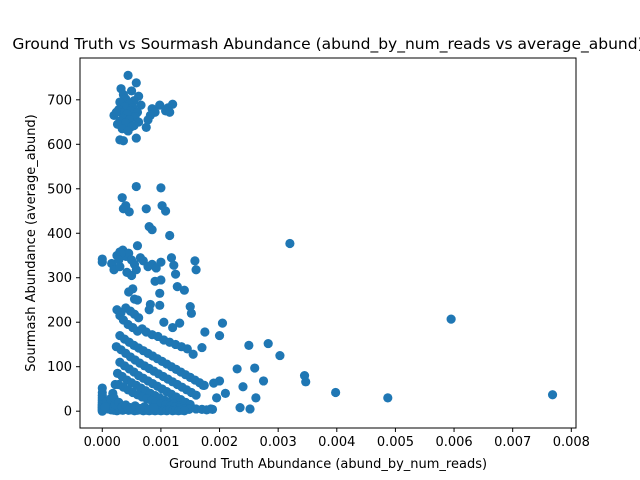 The image size is (640, 480). What do you see at coordinates (336, 442) in the screenshot?
I see `x-tick-label: 0.004` at bounding box center [336, 442].